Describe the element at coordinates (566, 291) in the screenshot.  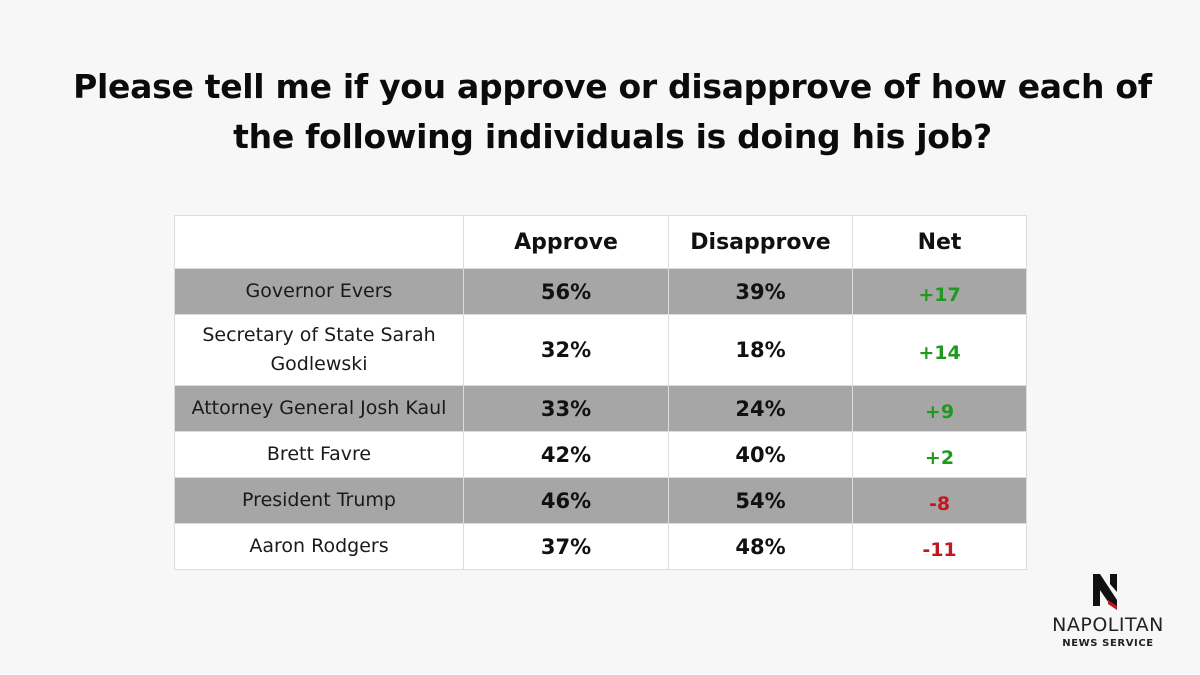
I see `approve-value: 56%` at that location.